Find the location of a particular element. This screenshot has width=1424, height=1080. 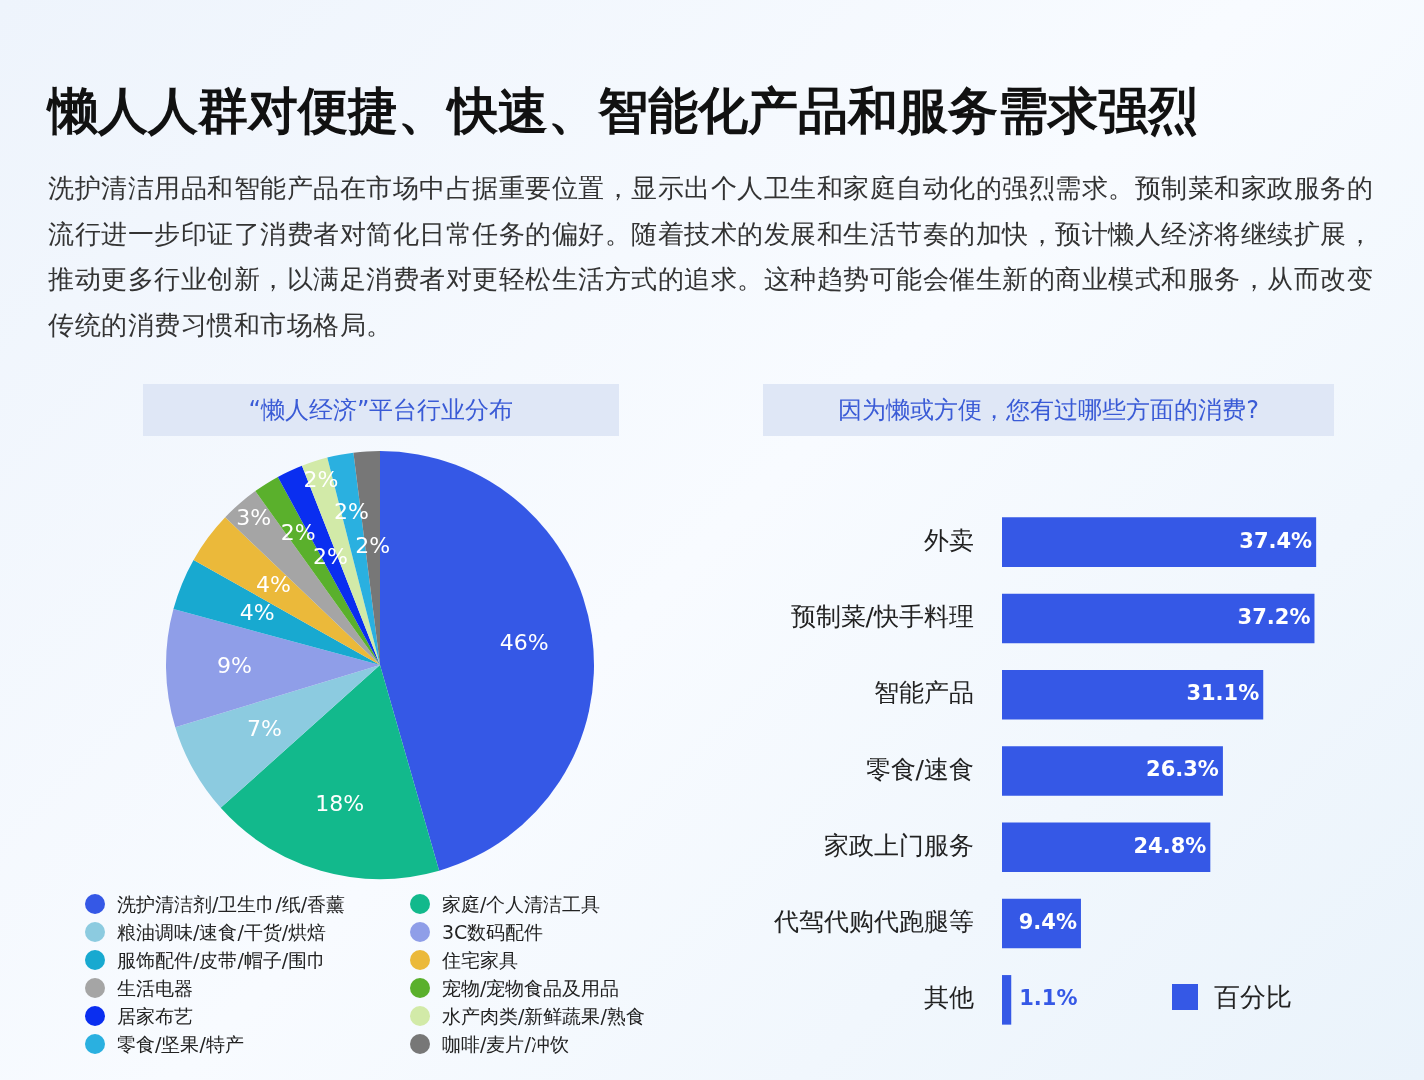

legend-label: 居家布艺 is located at coordinates (155, 1016).